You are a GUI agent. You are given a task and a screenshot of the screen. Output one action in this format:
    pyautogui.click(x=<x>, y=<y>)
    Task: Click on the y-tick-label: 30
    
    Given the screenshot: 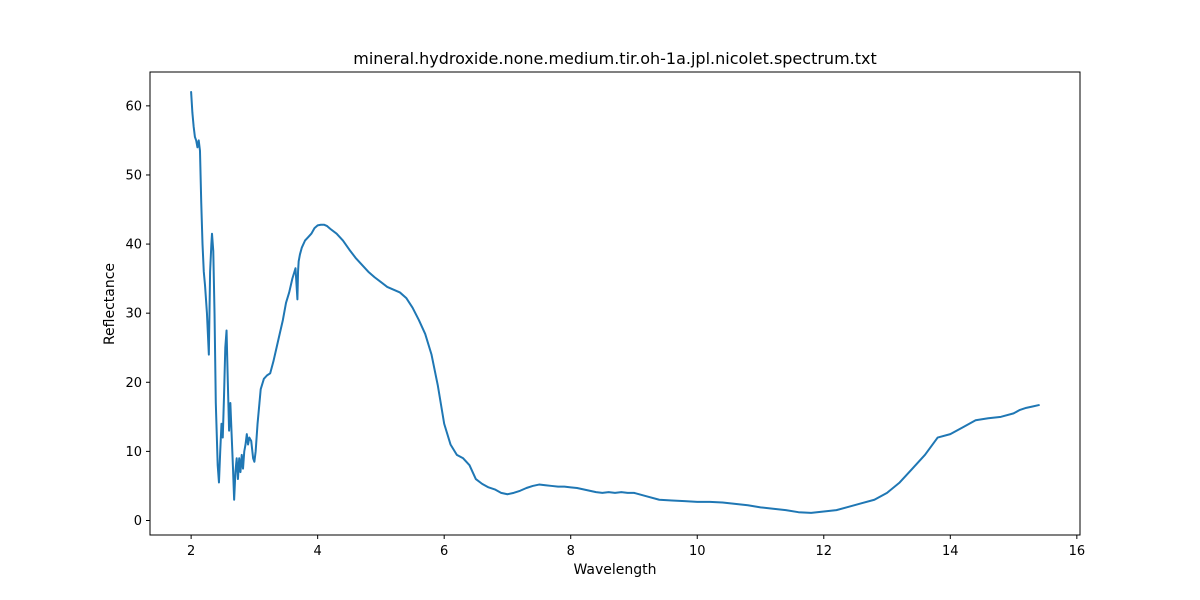 What is the action you would take?
    pyautogui.click(x=133, y=314)
    